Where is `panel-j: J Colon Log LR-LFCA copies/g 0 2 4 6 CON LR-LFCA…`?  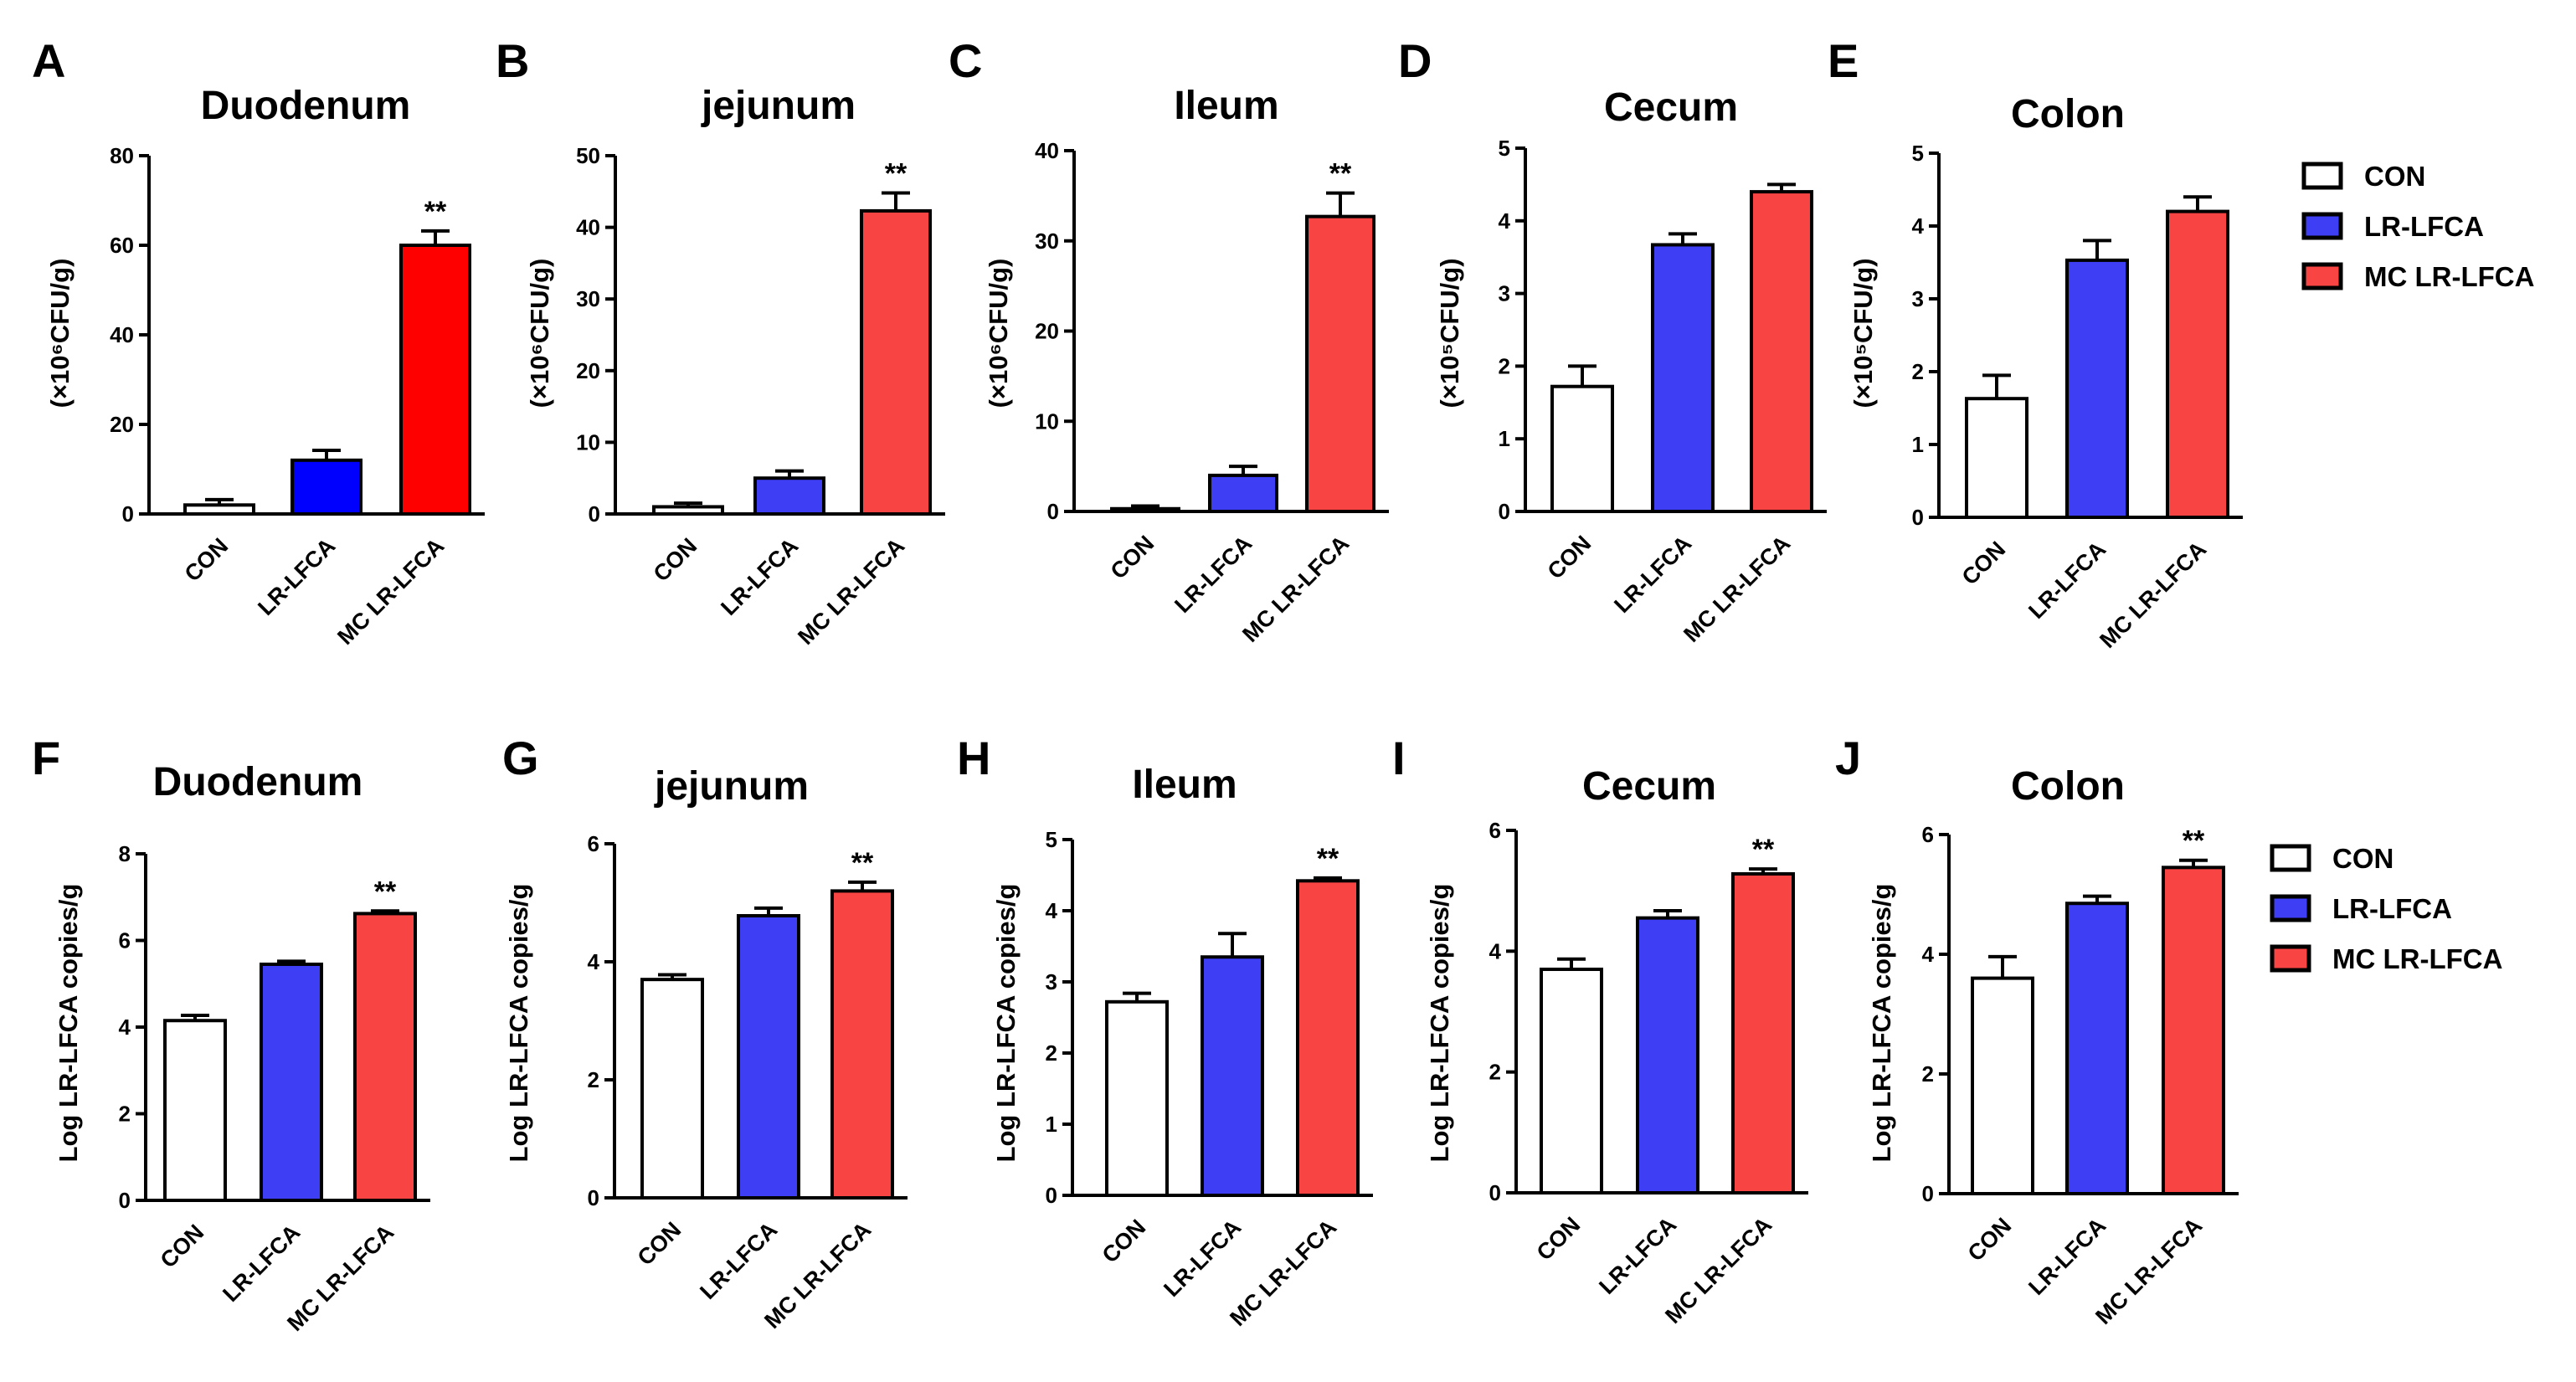
panel-j: J Colon Log LR-LFCA copies/g 0 2 4 6 CON LR-LFCA… is located at coordinates (2037, 1030).